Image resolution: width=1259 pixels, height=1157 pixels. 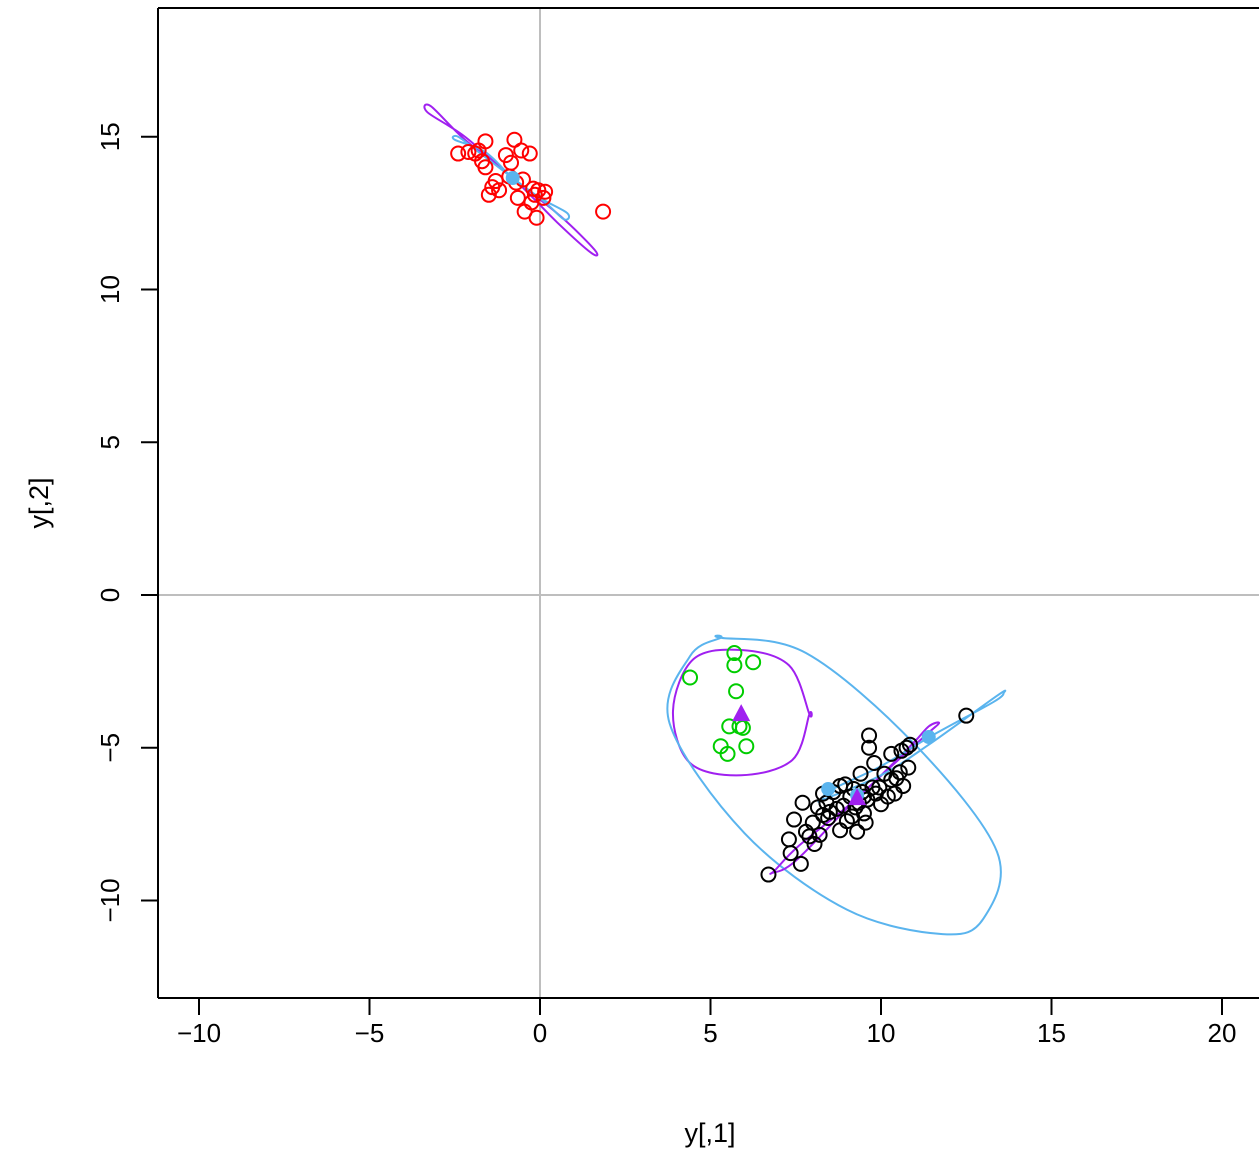 What do you see at coordinates (110, 595) in the screenshot?
I see `y-tick-label: 0` at bounding box center [110, 595].